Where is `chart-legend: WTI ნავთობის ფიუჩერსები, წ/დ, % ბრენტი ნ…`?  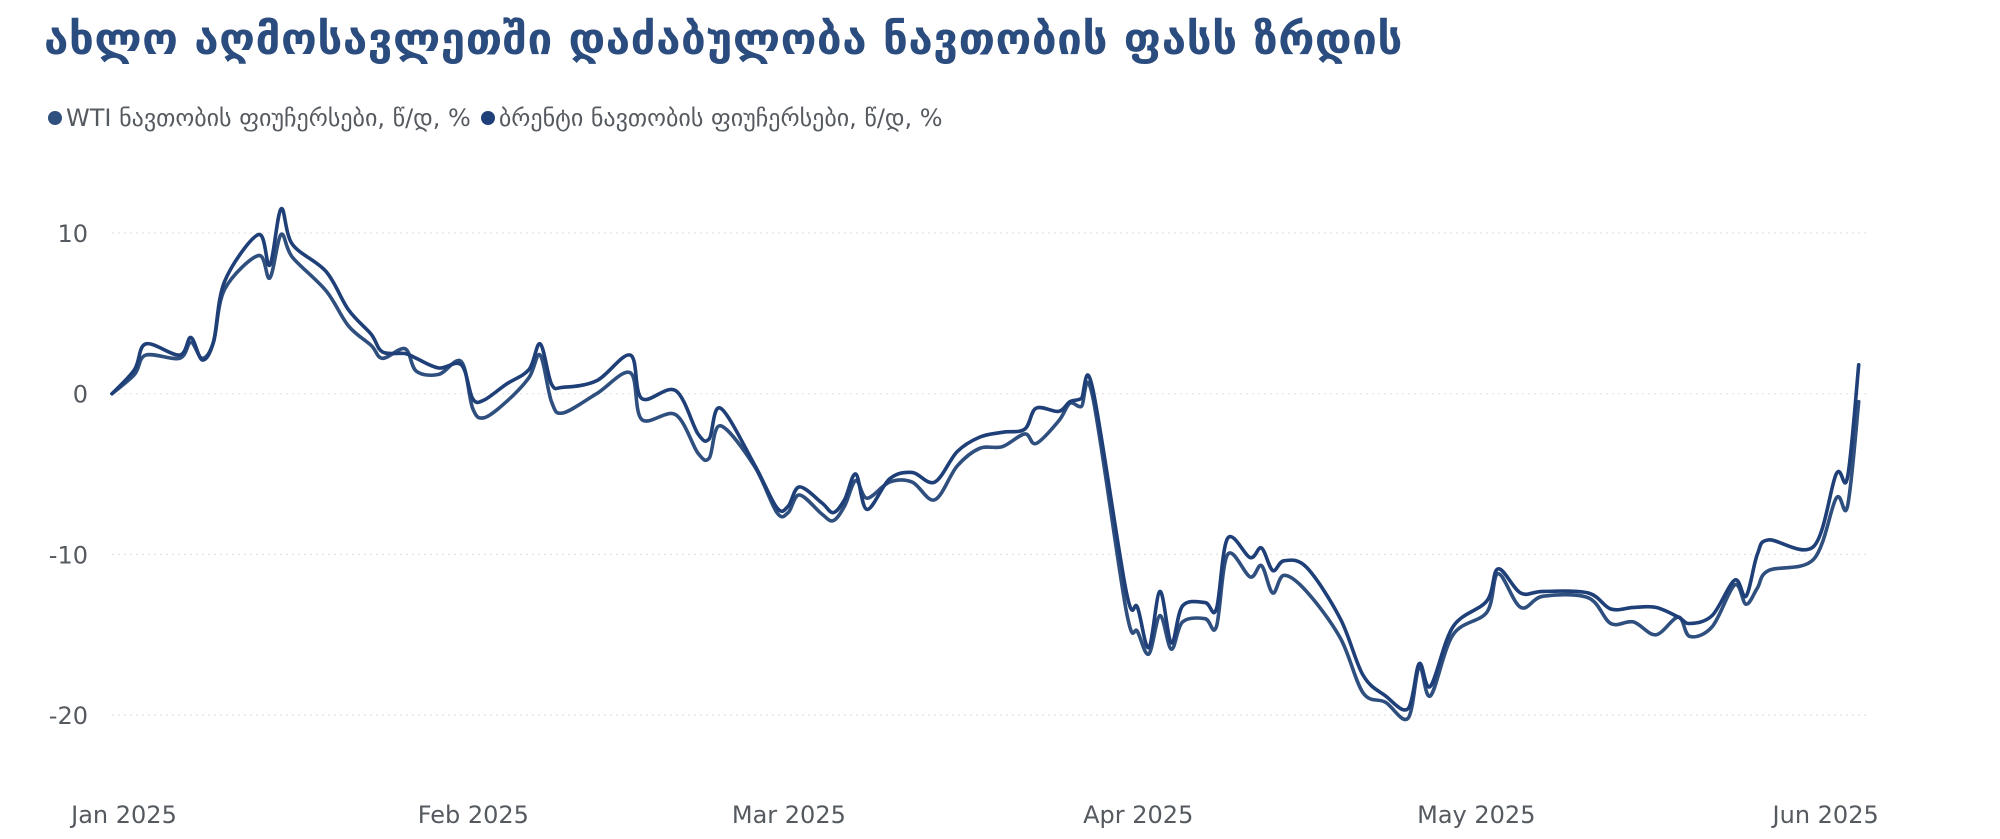 chart-legend: WTI ნავთობის ფიუჩერსები, წ/დ, % ბრენტი ნ… is located at coordinates (500, 118).